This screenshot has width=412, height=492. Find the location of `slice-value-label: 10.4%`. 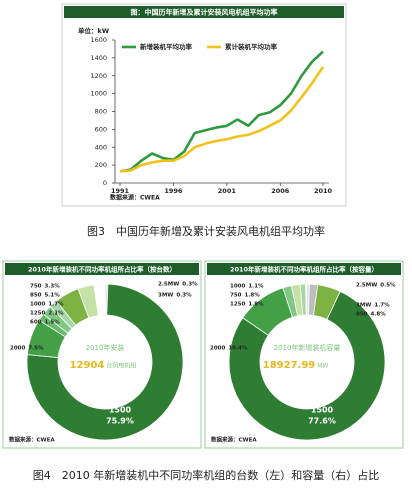

slice-value-label: 10.4% is located at coordinates (238, 349).